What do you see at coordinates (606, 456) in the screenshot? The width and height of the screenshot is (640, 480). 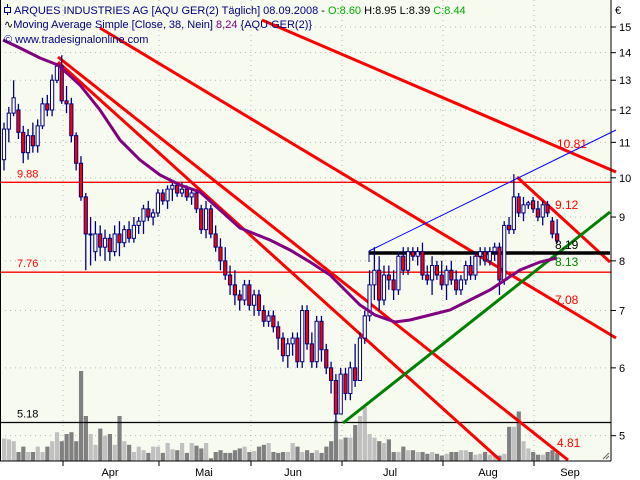 I see `resize-grip-icon` at bounding box center [606, 456].